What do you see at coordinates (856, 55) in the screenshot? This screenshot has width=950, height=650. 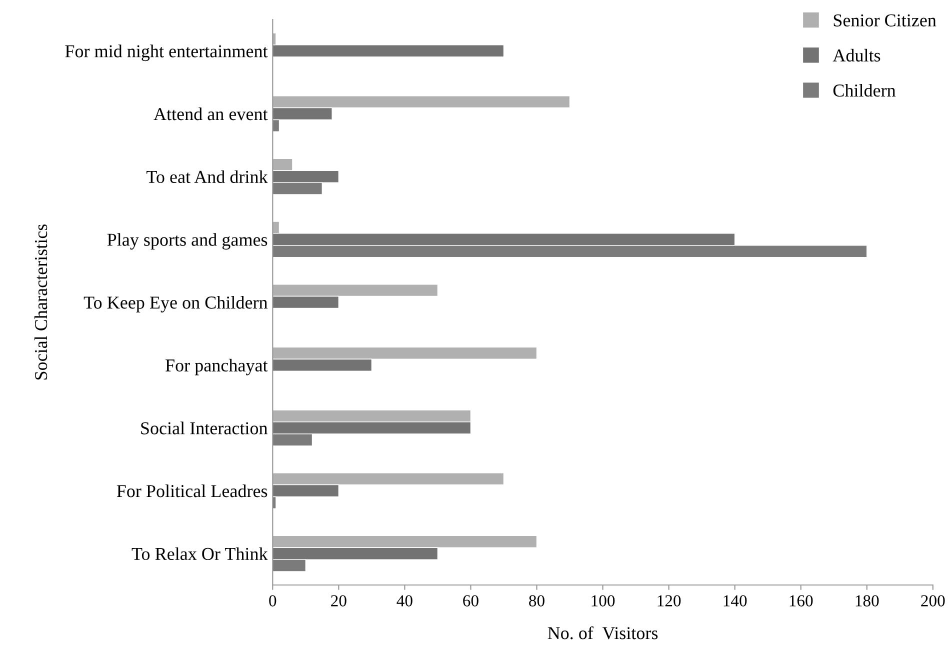 I see `legend-label: Adults` at bounding box center [856, 55].